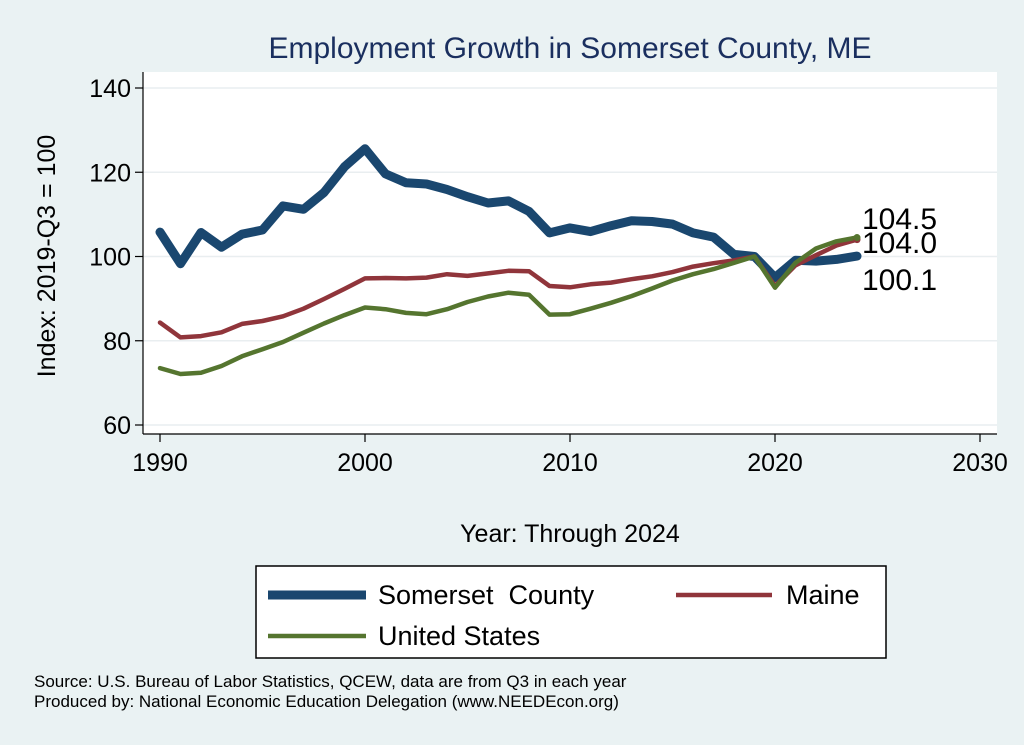 The height and width of the screenshot is (745, 1024). Describe the element at coordinates (459, 636) in the screenshot. I see `legend-label: United States` at that location.